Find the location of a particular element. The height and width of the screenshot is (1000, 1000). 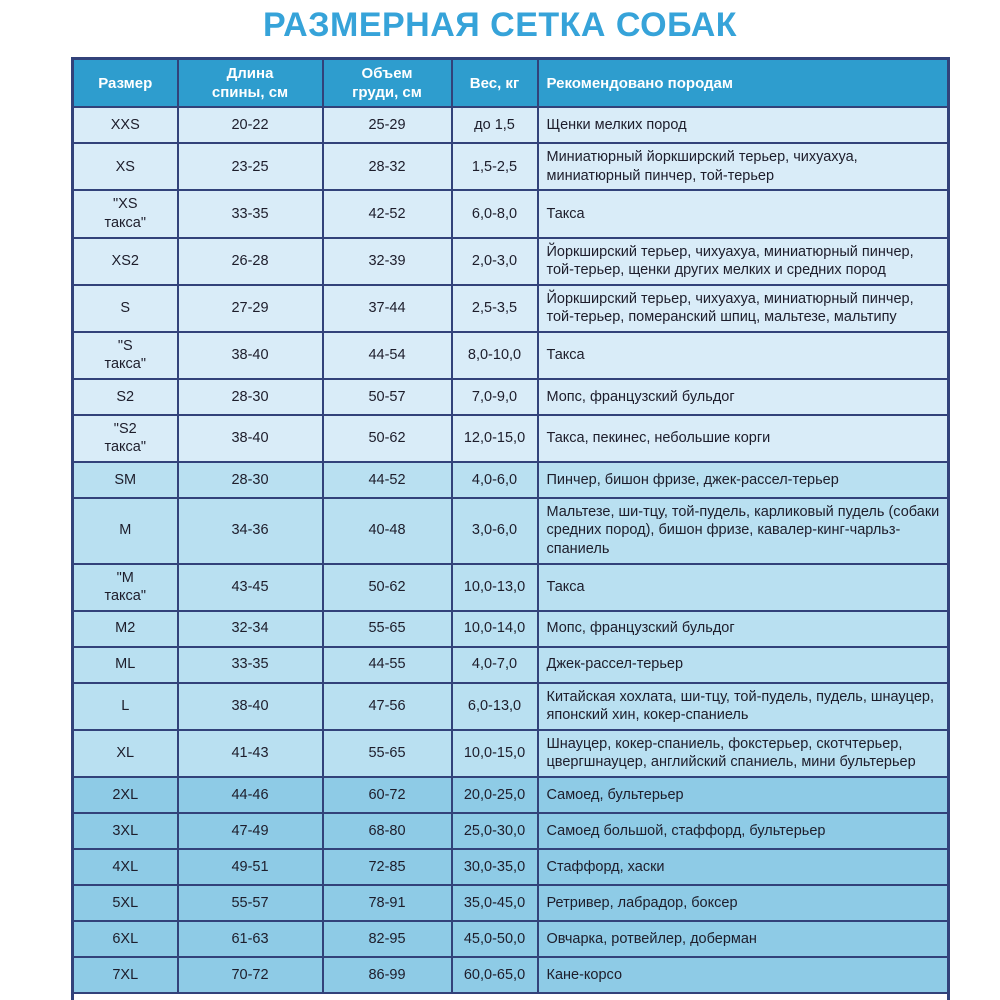

cell-breeds: Стаффорд, хаски is located at coordinates (743, 866).